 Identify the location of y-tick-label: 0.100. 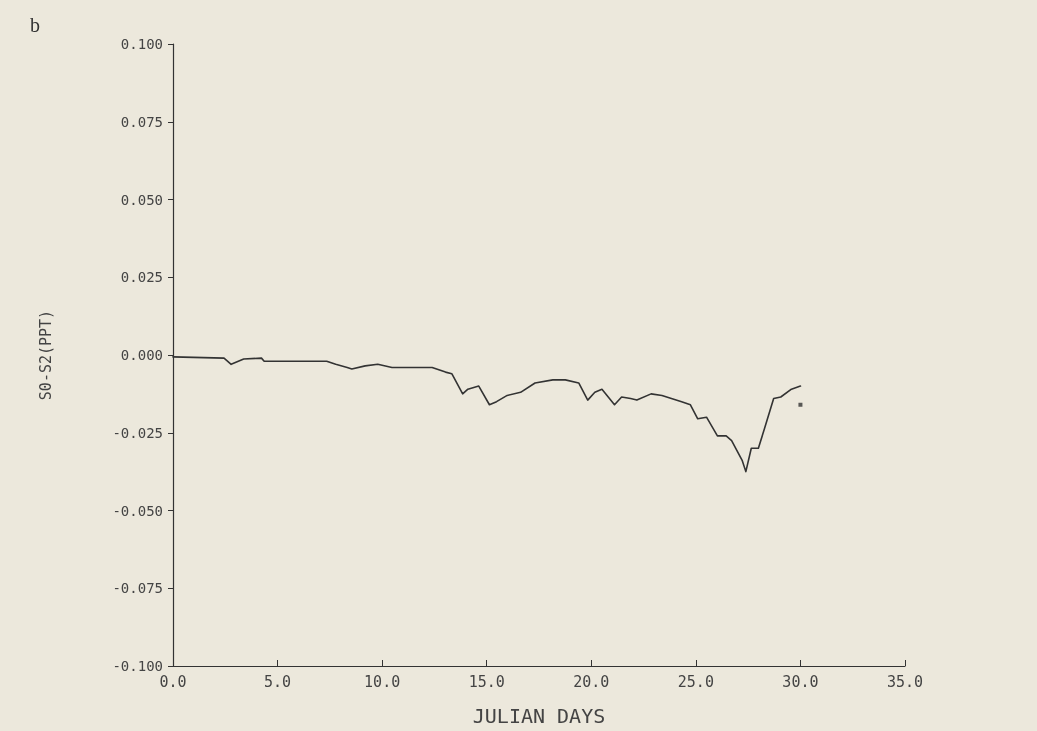
(141, 44).